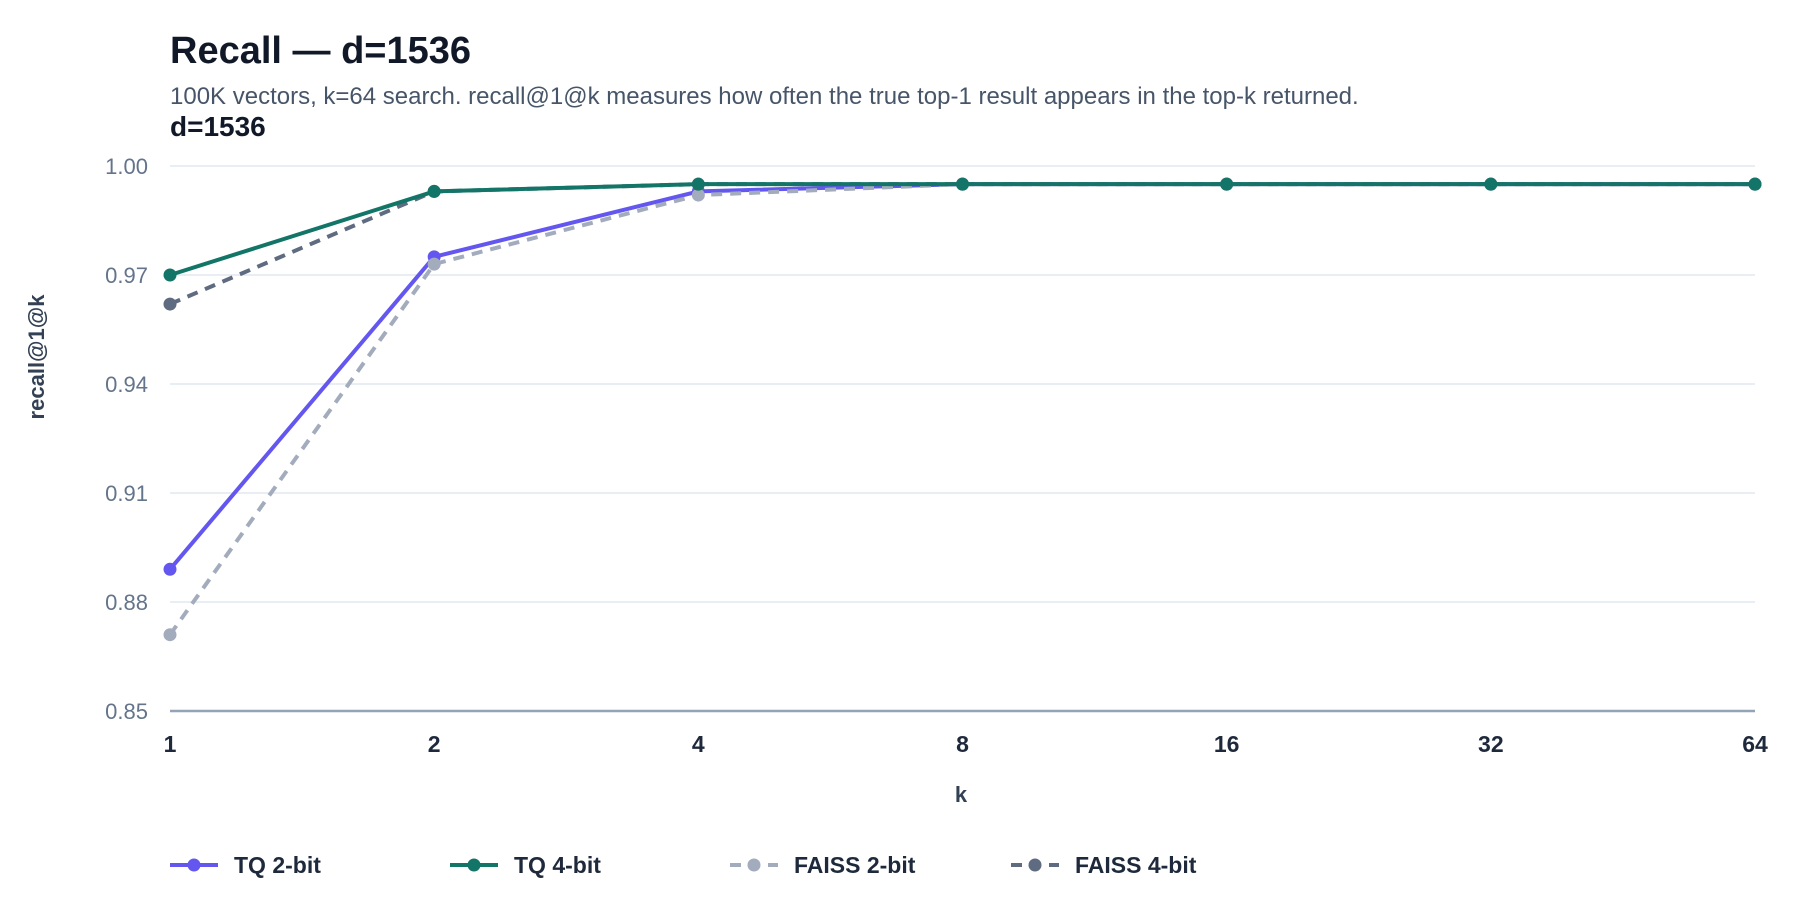 Image resolution: width=1800 pixels, height=920 pixels. I want to click on y-tick-label: 1.00, so click(126, 166).